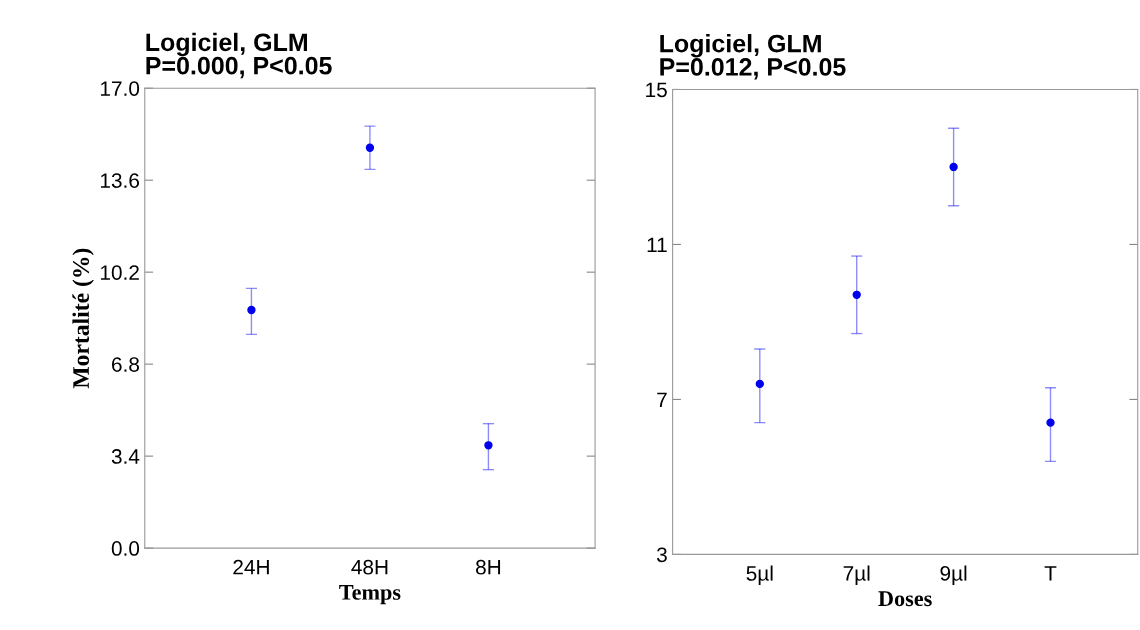  I want to click on y-tick-label: 3, so click(661, 555).